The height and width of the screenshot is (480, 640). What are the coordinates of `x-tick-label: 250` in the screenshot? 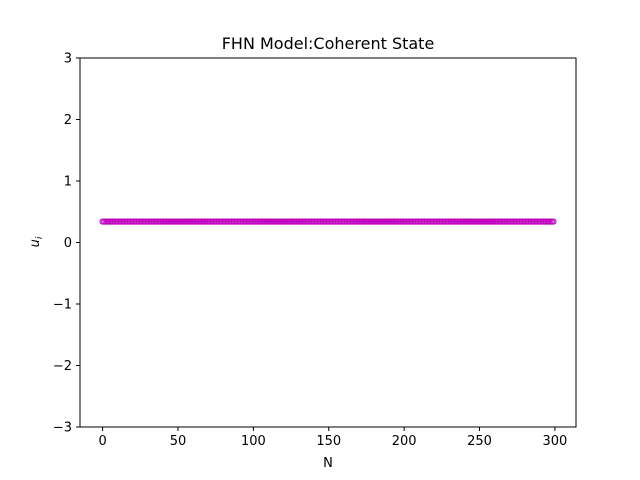 It's located at (479, 441).